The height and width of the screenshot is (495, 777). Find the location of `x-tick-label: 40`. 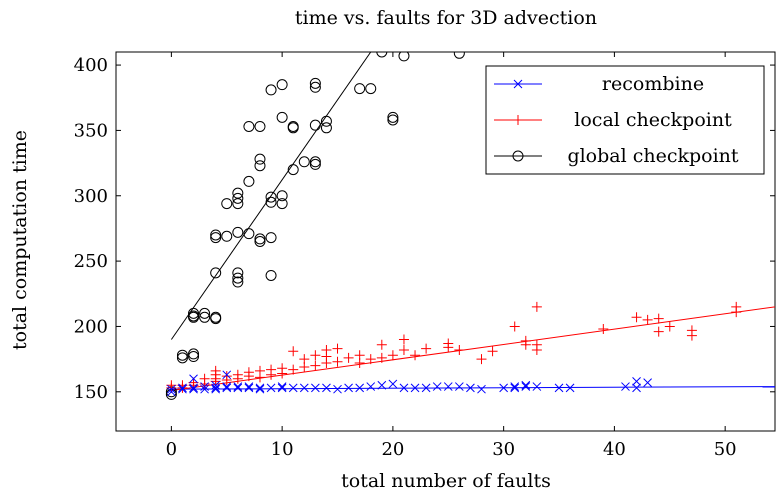

x-tick-label: 40 is located at coordinates (614, 449).